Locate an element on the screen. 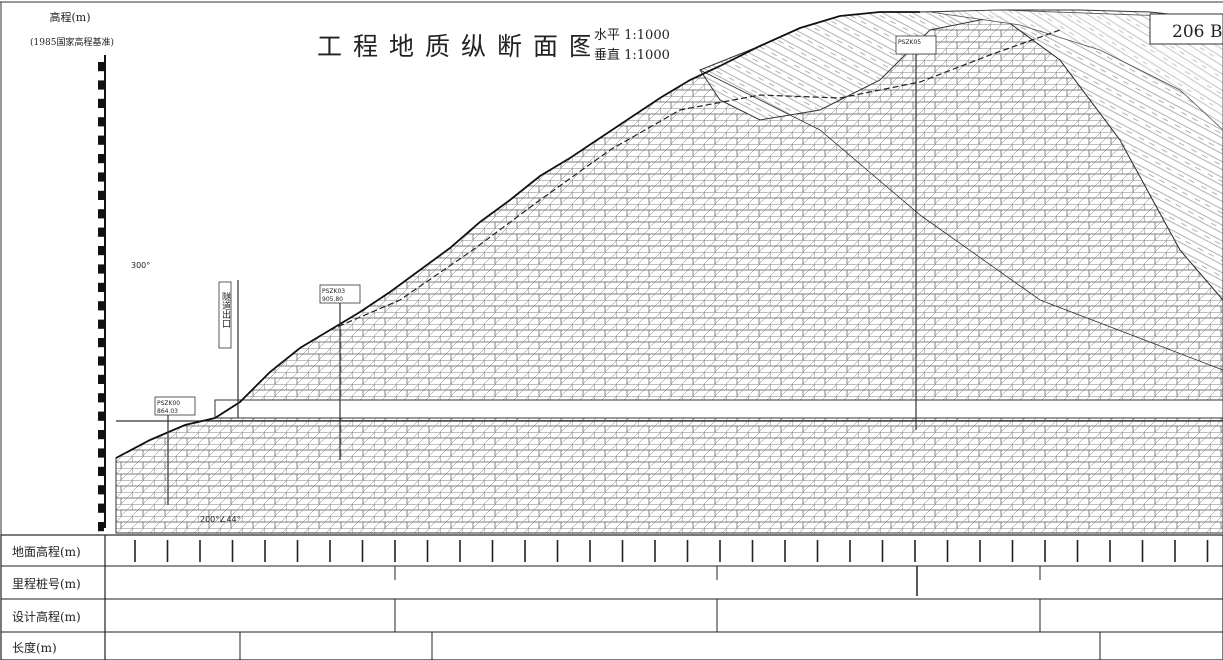 This screenshot has width=1223, height=660. drawing-title: 工程地质纵断面图 is located at coordinates (461, 46).